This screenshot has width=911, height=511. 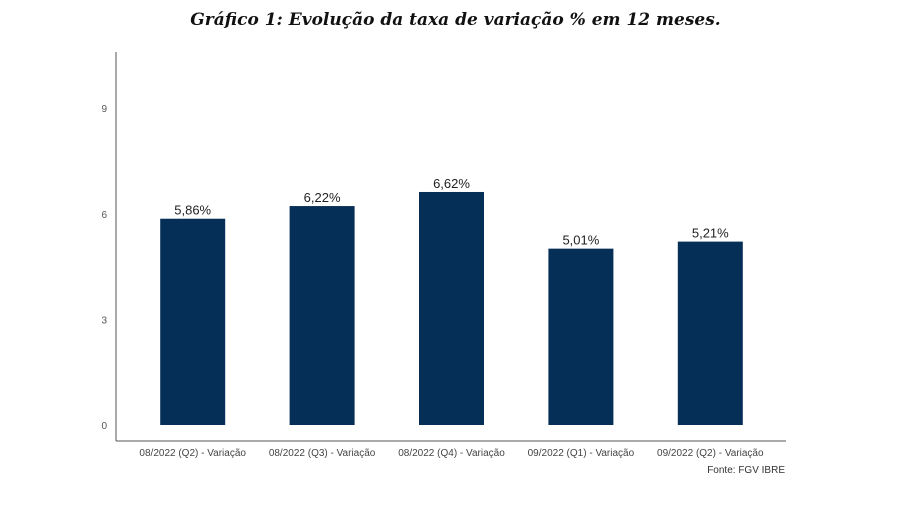 What do you see at coordinates (451, 183) in the screenshot?
I see `bar-value-label: 6,62%` at bounding box center [451, 183].